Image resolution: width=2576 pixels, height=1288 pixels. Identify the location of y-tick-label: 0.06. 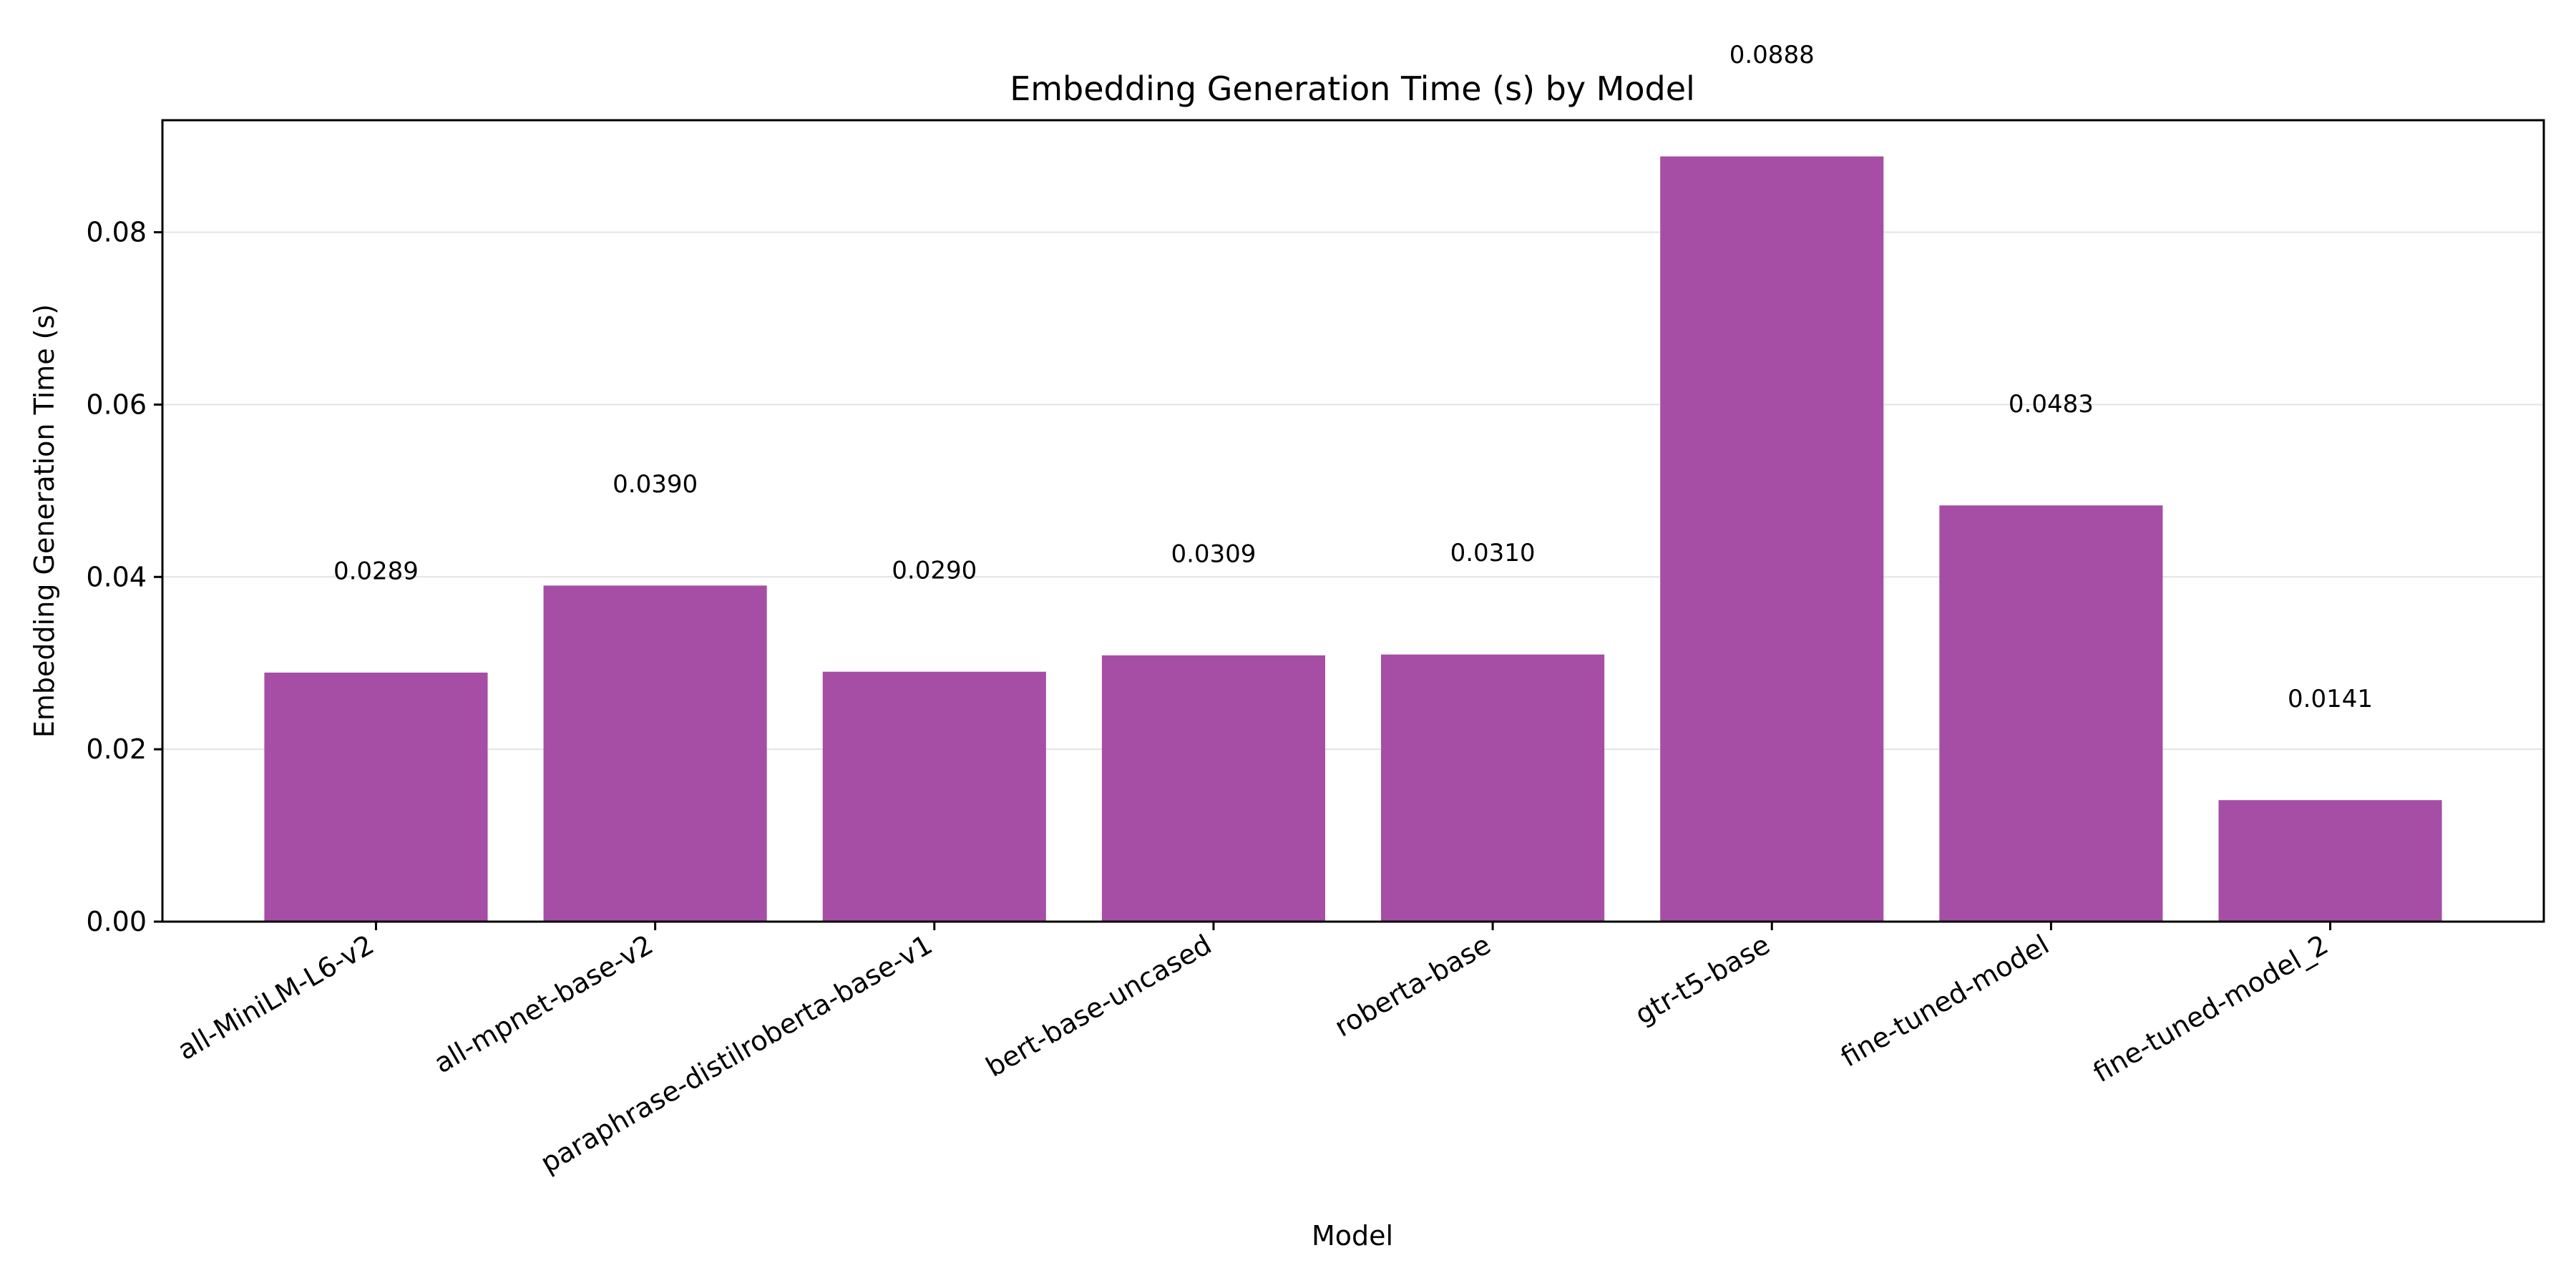
(116, 404).